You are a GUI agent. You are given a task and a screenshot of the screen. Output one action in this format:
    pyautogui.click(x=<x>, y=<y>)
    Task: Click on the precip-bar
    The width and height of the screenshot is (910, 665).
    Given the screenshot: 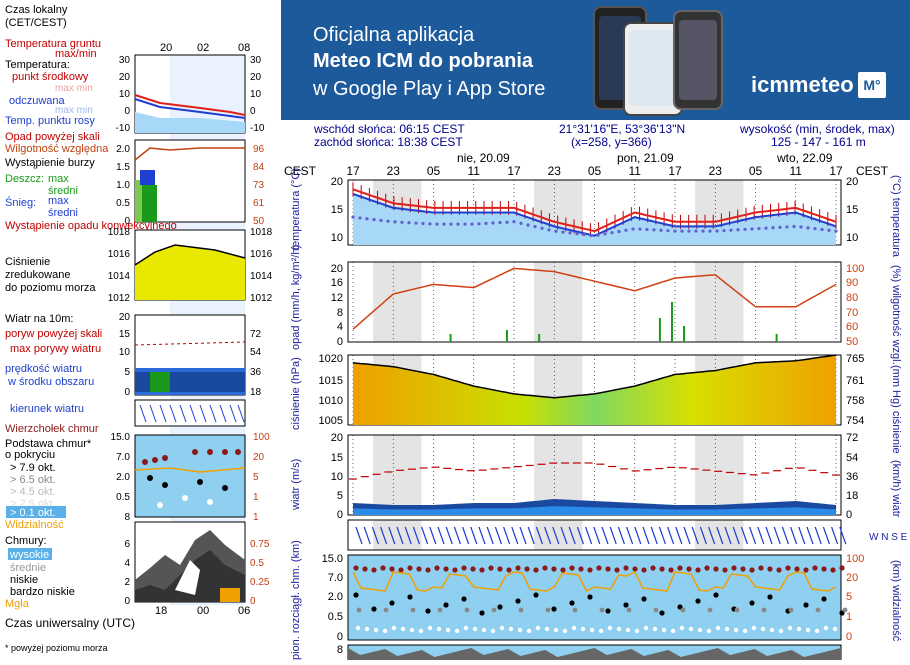 What is the action you would take?
    pyautogui.click(x=684, y=334)
    